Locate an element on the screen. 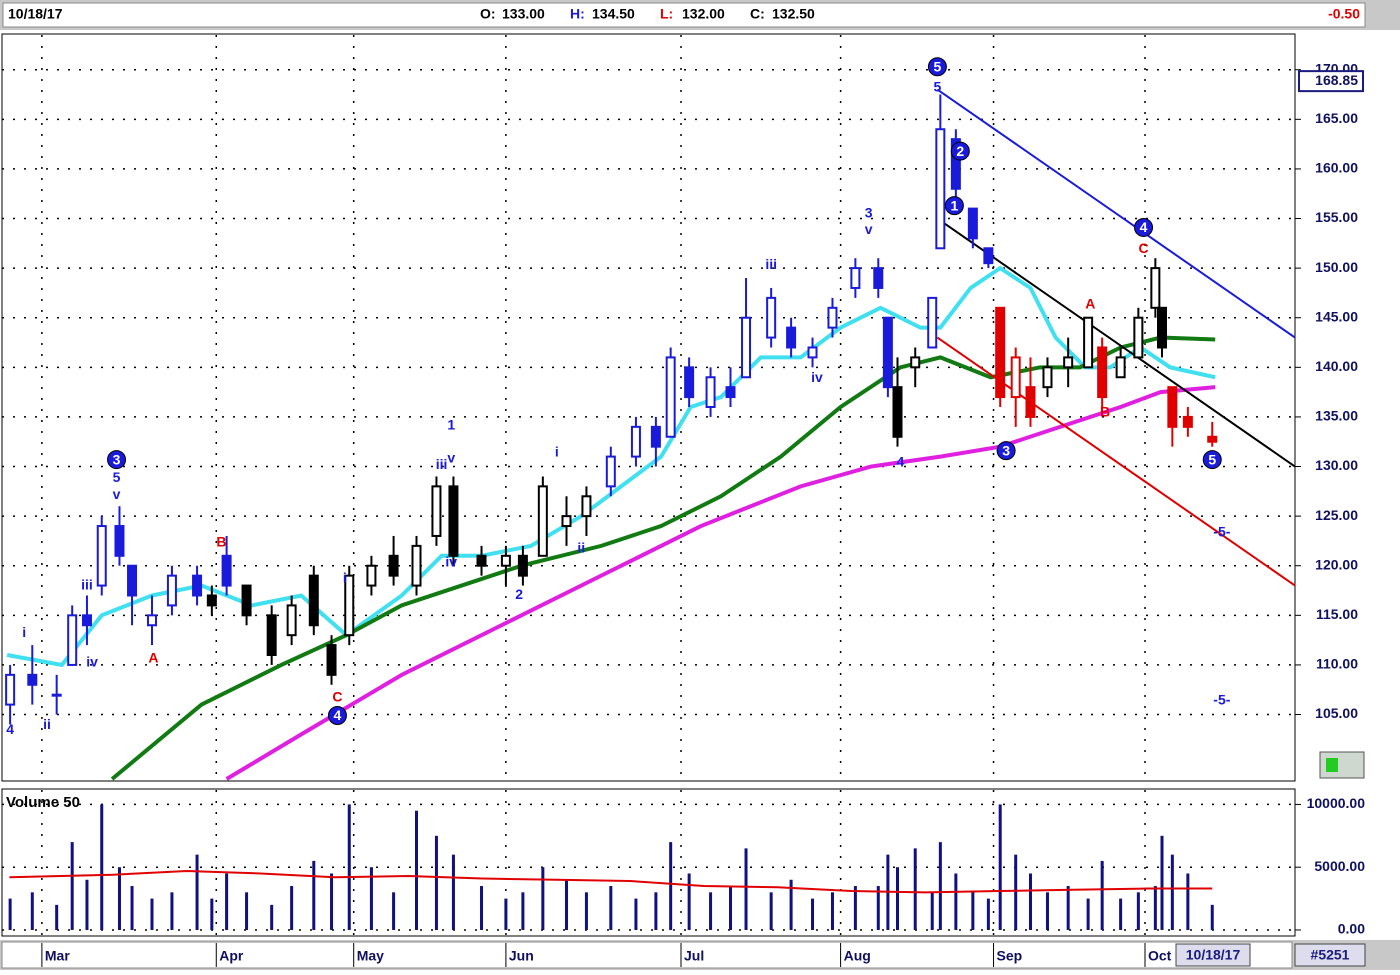 The width and height of the screenshot is (1400, 975). id-box is located at coordinates (1330, 955).